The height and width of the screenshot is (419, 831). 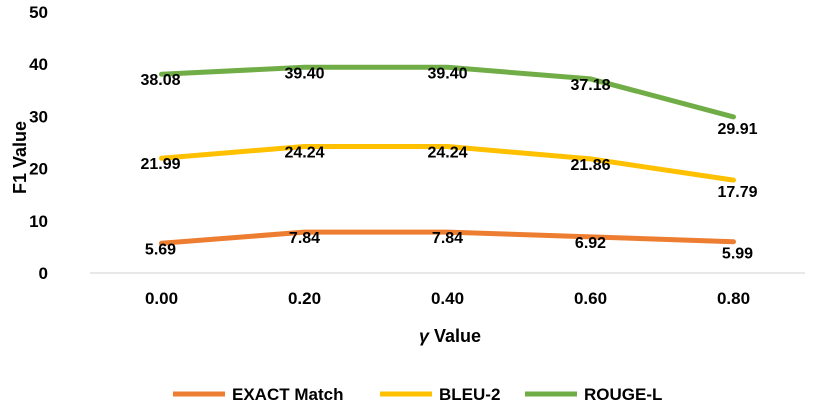 I want to click on x-axis-ticks: 0.00 0.20 0.40 0.60 0.80, so click(x=447, y=298).